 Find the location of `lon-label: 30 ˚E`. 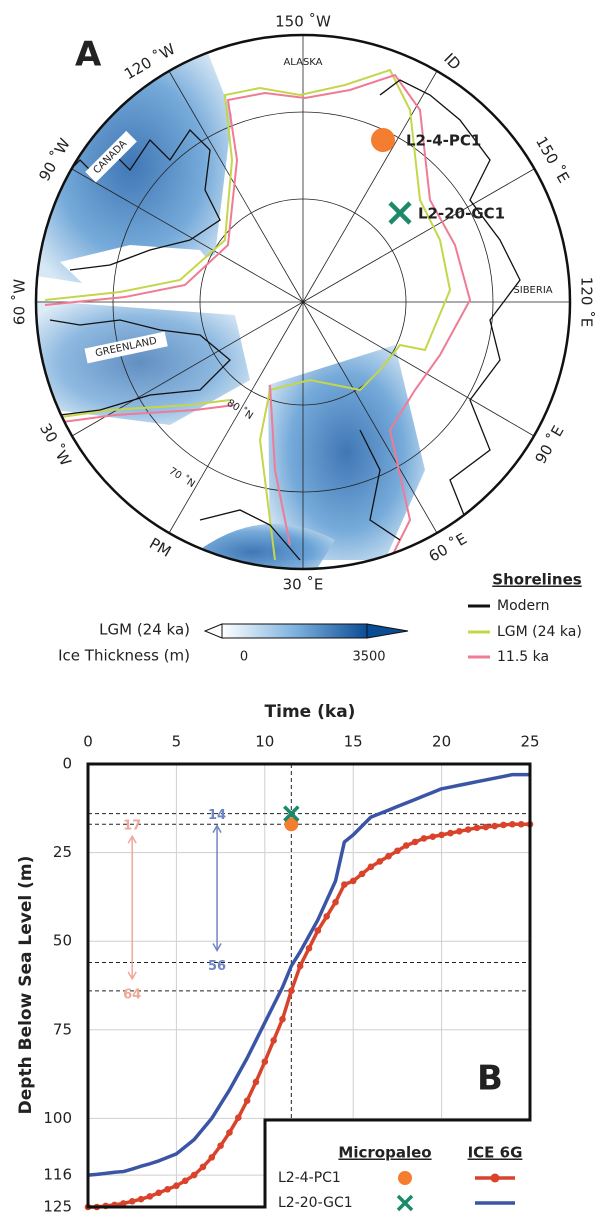

lon-label: 30 ˚E is located at coordinates (303, 585).